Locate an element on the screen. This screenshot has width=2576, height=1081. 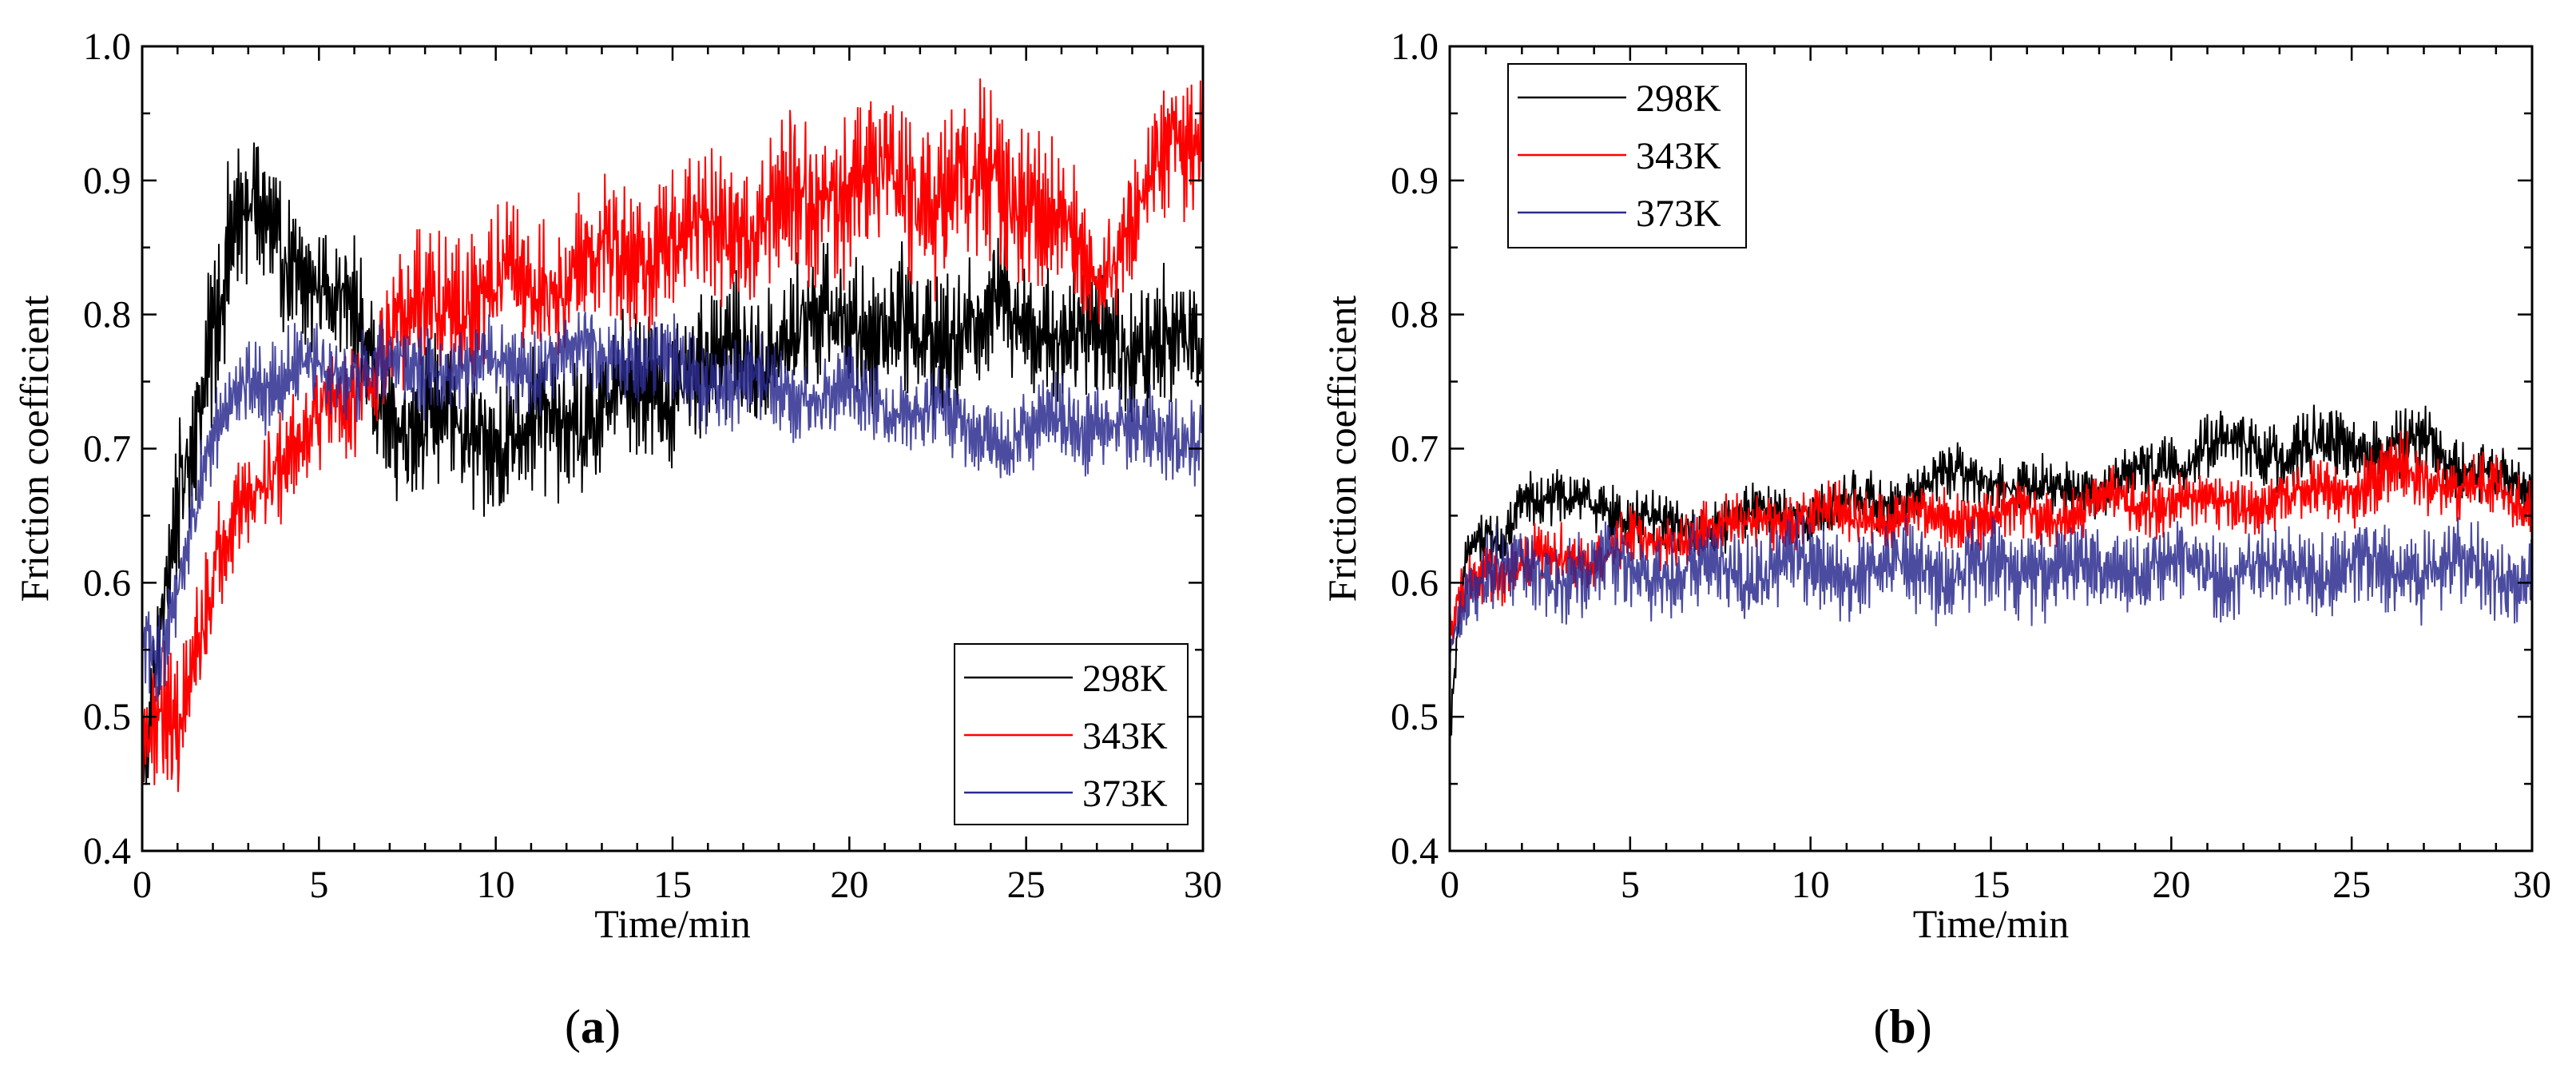
panel-label-b-letter: b is located at coordinates (1902, 1026).